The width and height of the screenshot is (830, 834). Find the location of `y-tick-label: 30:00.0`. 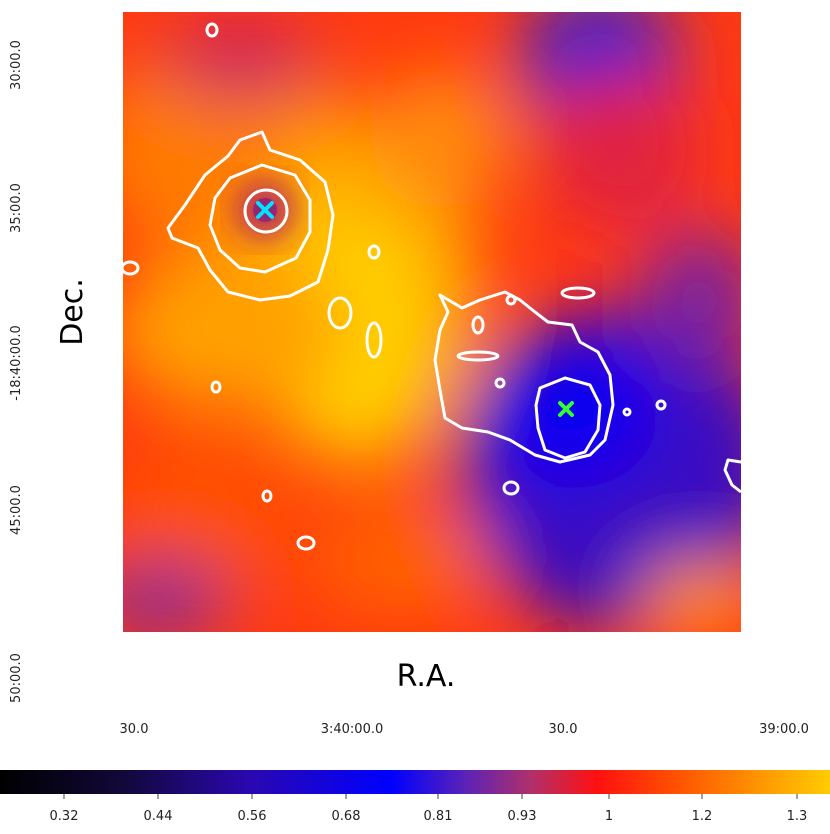

y-tick-label: 30:00.0 is located at coordinates (16, 65).